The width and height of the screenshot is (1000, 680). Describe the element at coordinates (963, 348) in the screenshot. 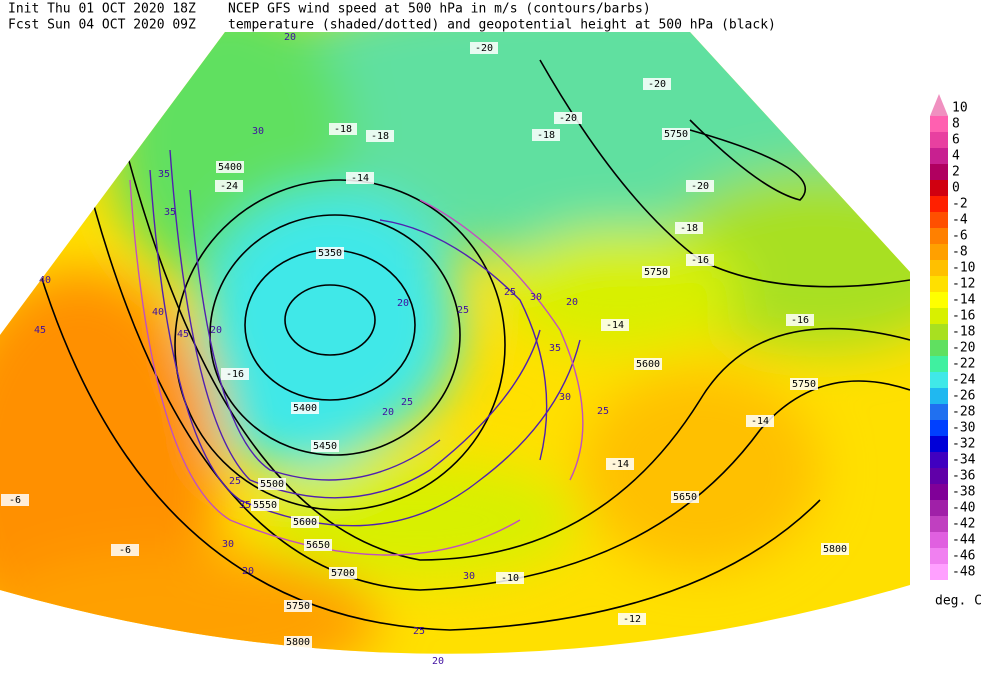

I see `colorbar-label: -20` at that location.